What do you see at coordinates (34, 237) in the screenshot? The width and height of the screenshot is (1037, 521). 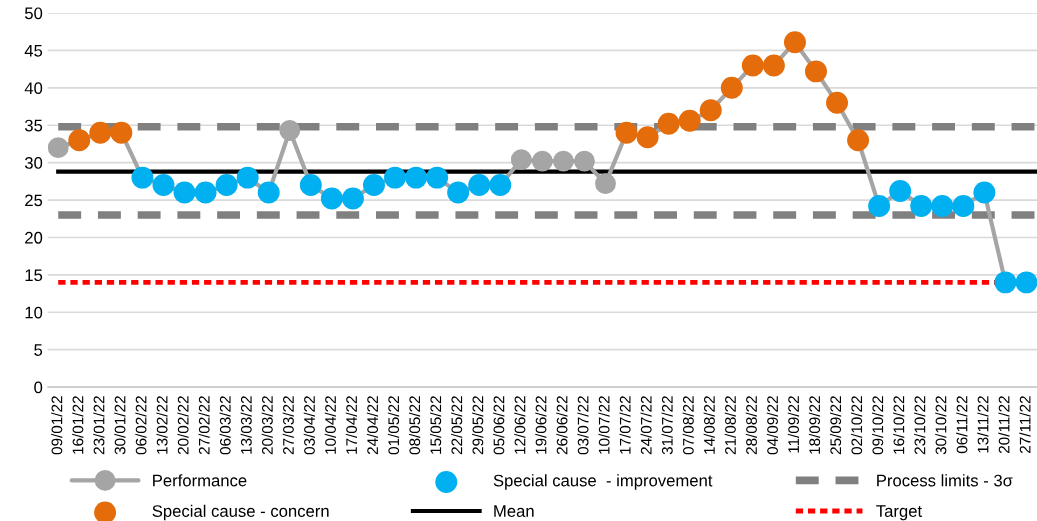 I see `y-tick-label: 20` at bounding box center [34, 237].